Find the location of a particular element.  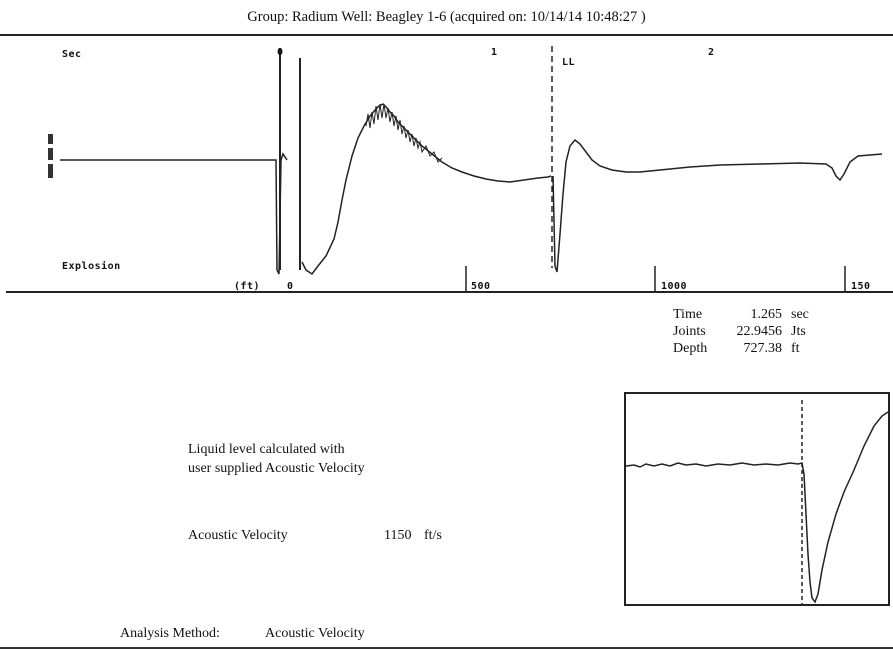

readout-label: Depth is located at coordinates (690, 348).